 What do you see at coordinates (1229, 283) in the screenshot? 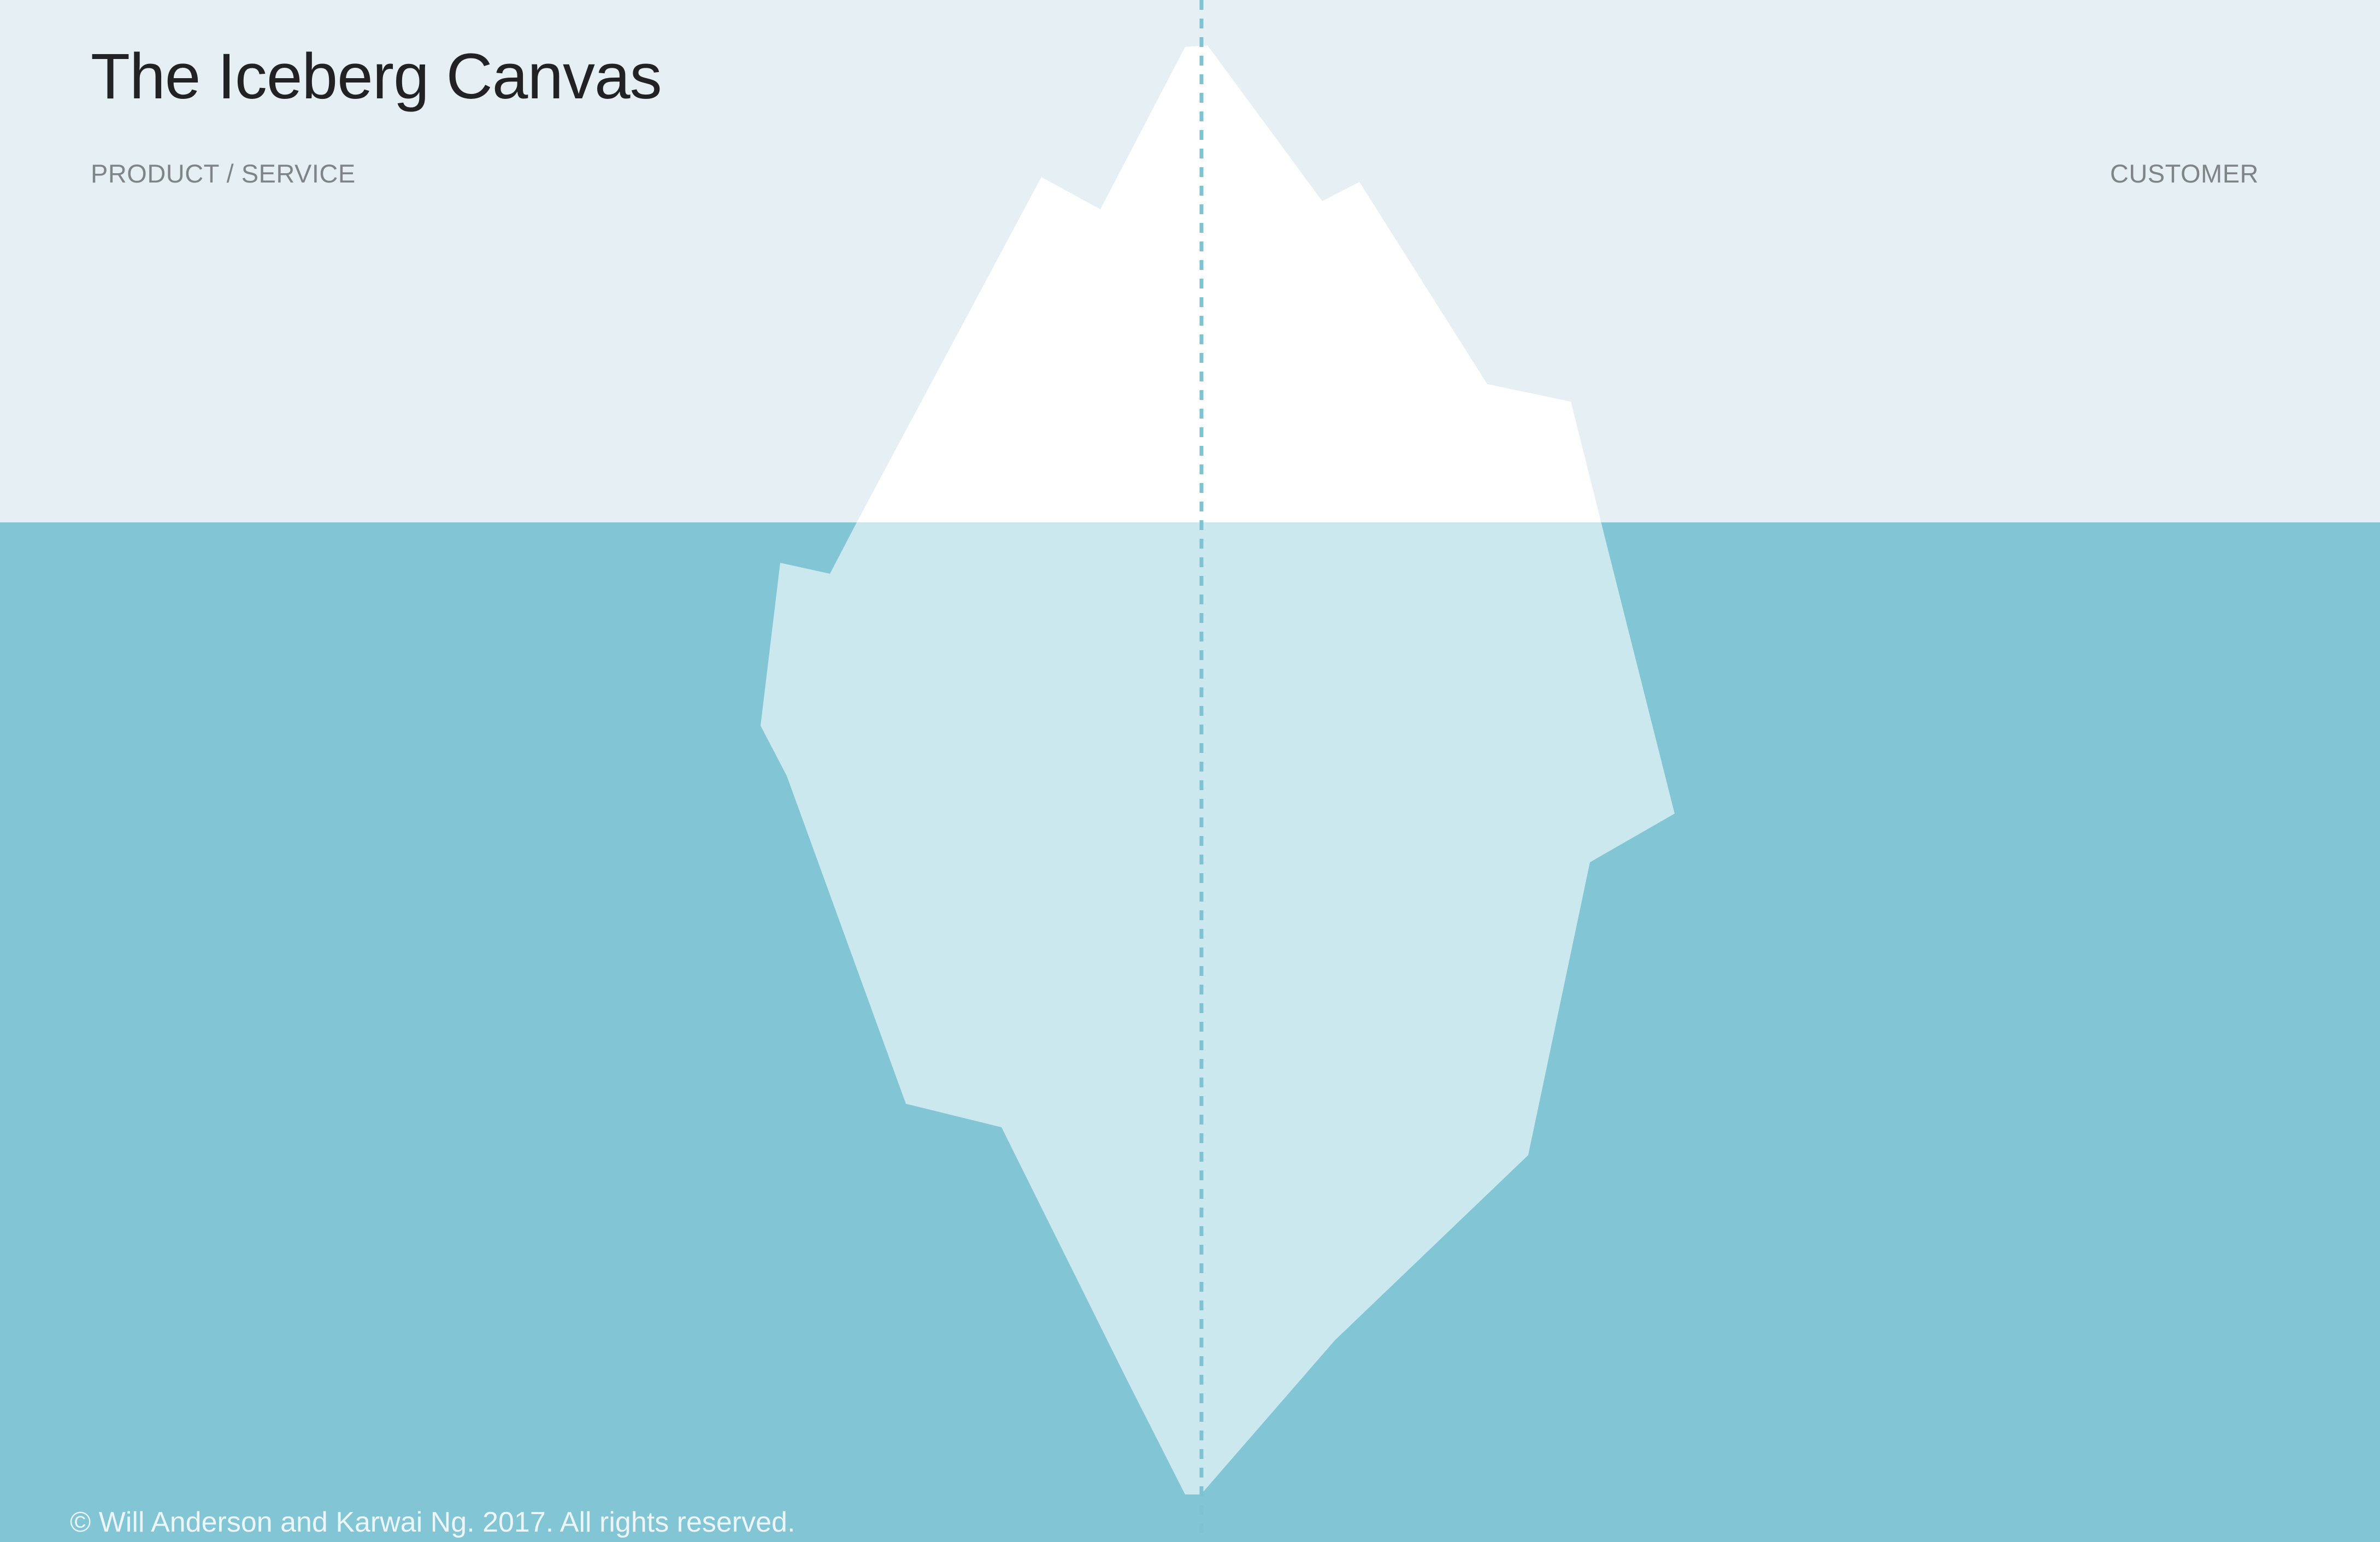
I see `iceberg-above-water` at bounding box center [1229, 283].